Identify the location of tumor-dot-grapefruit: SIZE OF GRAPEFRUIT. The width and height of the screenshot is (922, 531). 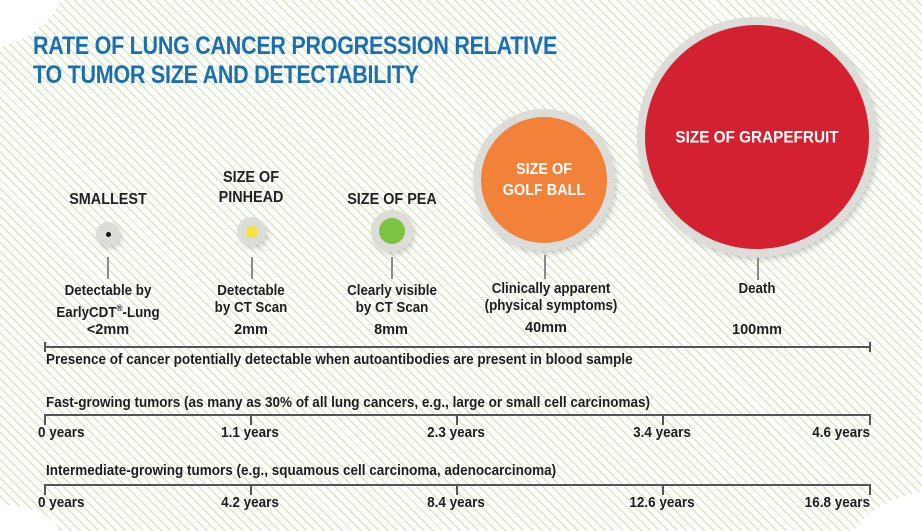
(757, 137).